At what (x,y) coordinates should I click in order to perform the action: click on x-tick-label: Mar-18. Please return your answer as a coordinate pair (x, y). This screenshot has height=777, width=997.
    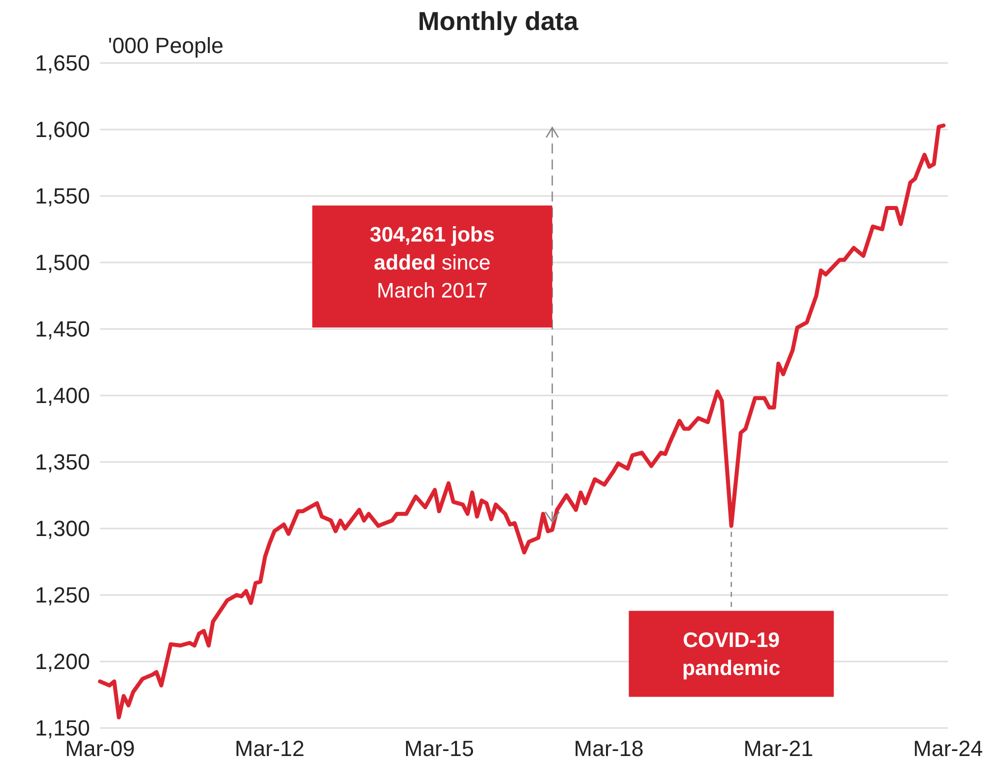
    Looking at the image, I should click on (609, 748).